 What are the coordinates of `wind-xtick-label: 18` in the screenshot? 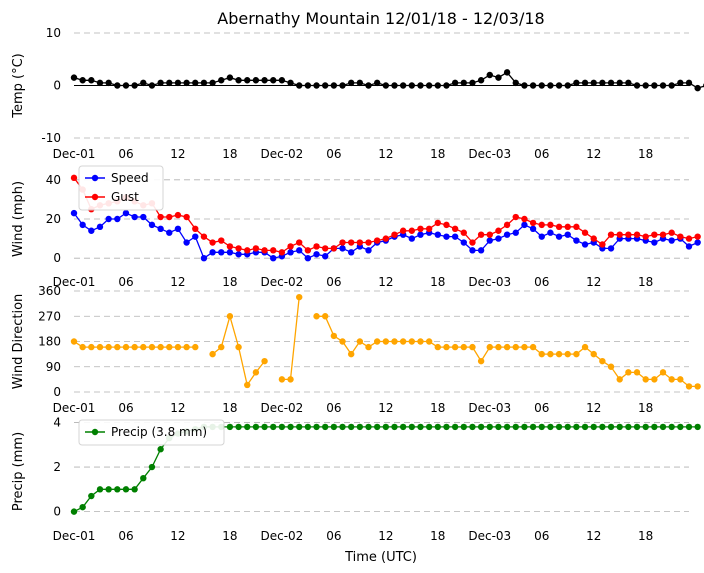 It's located at (645, 282).